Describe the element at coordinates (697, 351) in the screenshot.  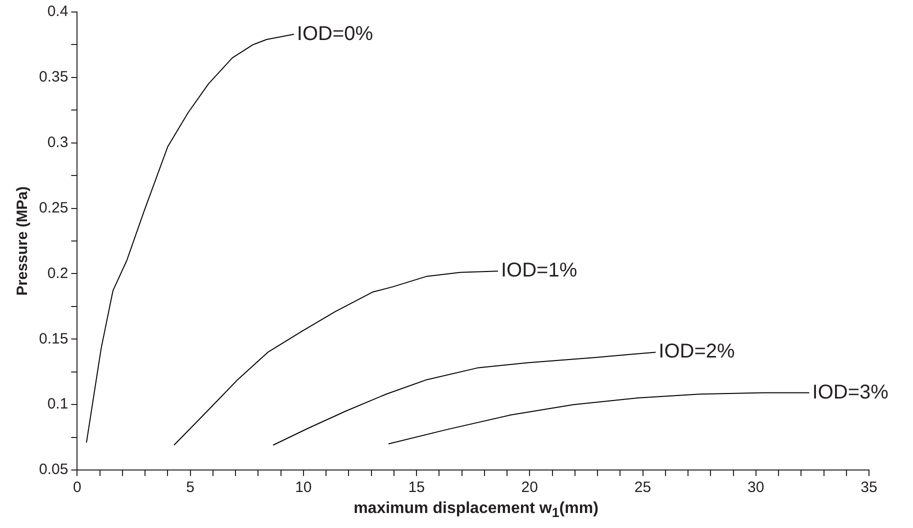
I see `series-label: IOD=2%` at that location.